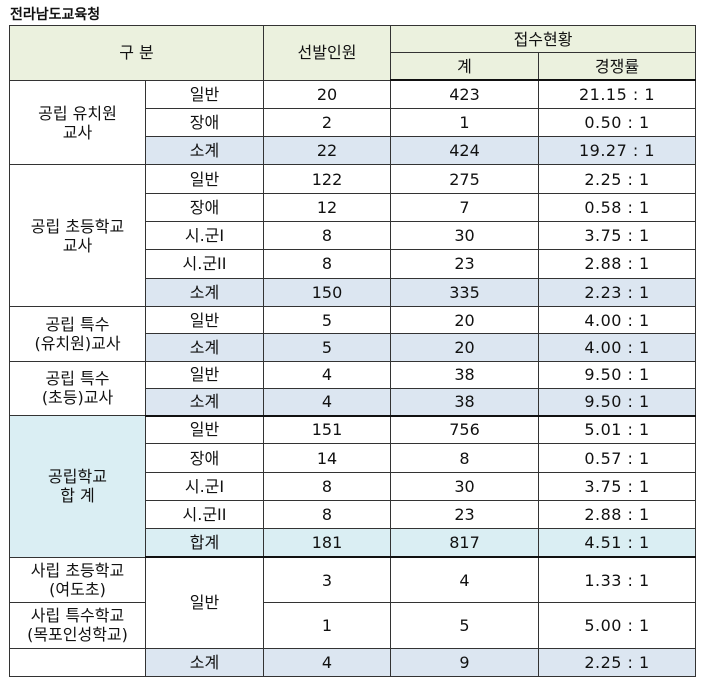  Describe the element at coordinates (464, 625) in the screenshot. I see `applied-cell: 5` at that location.